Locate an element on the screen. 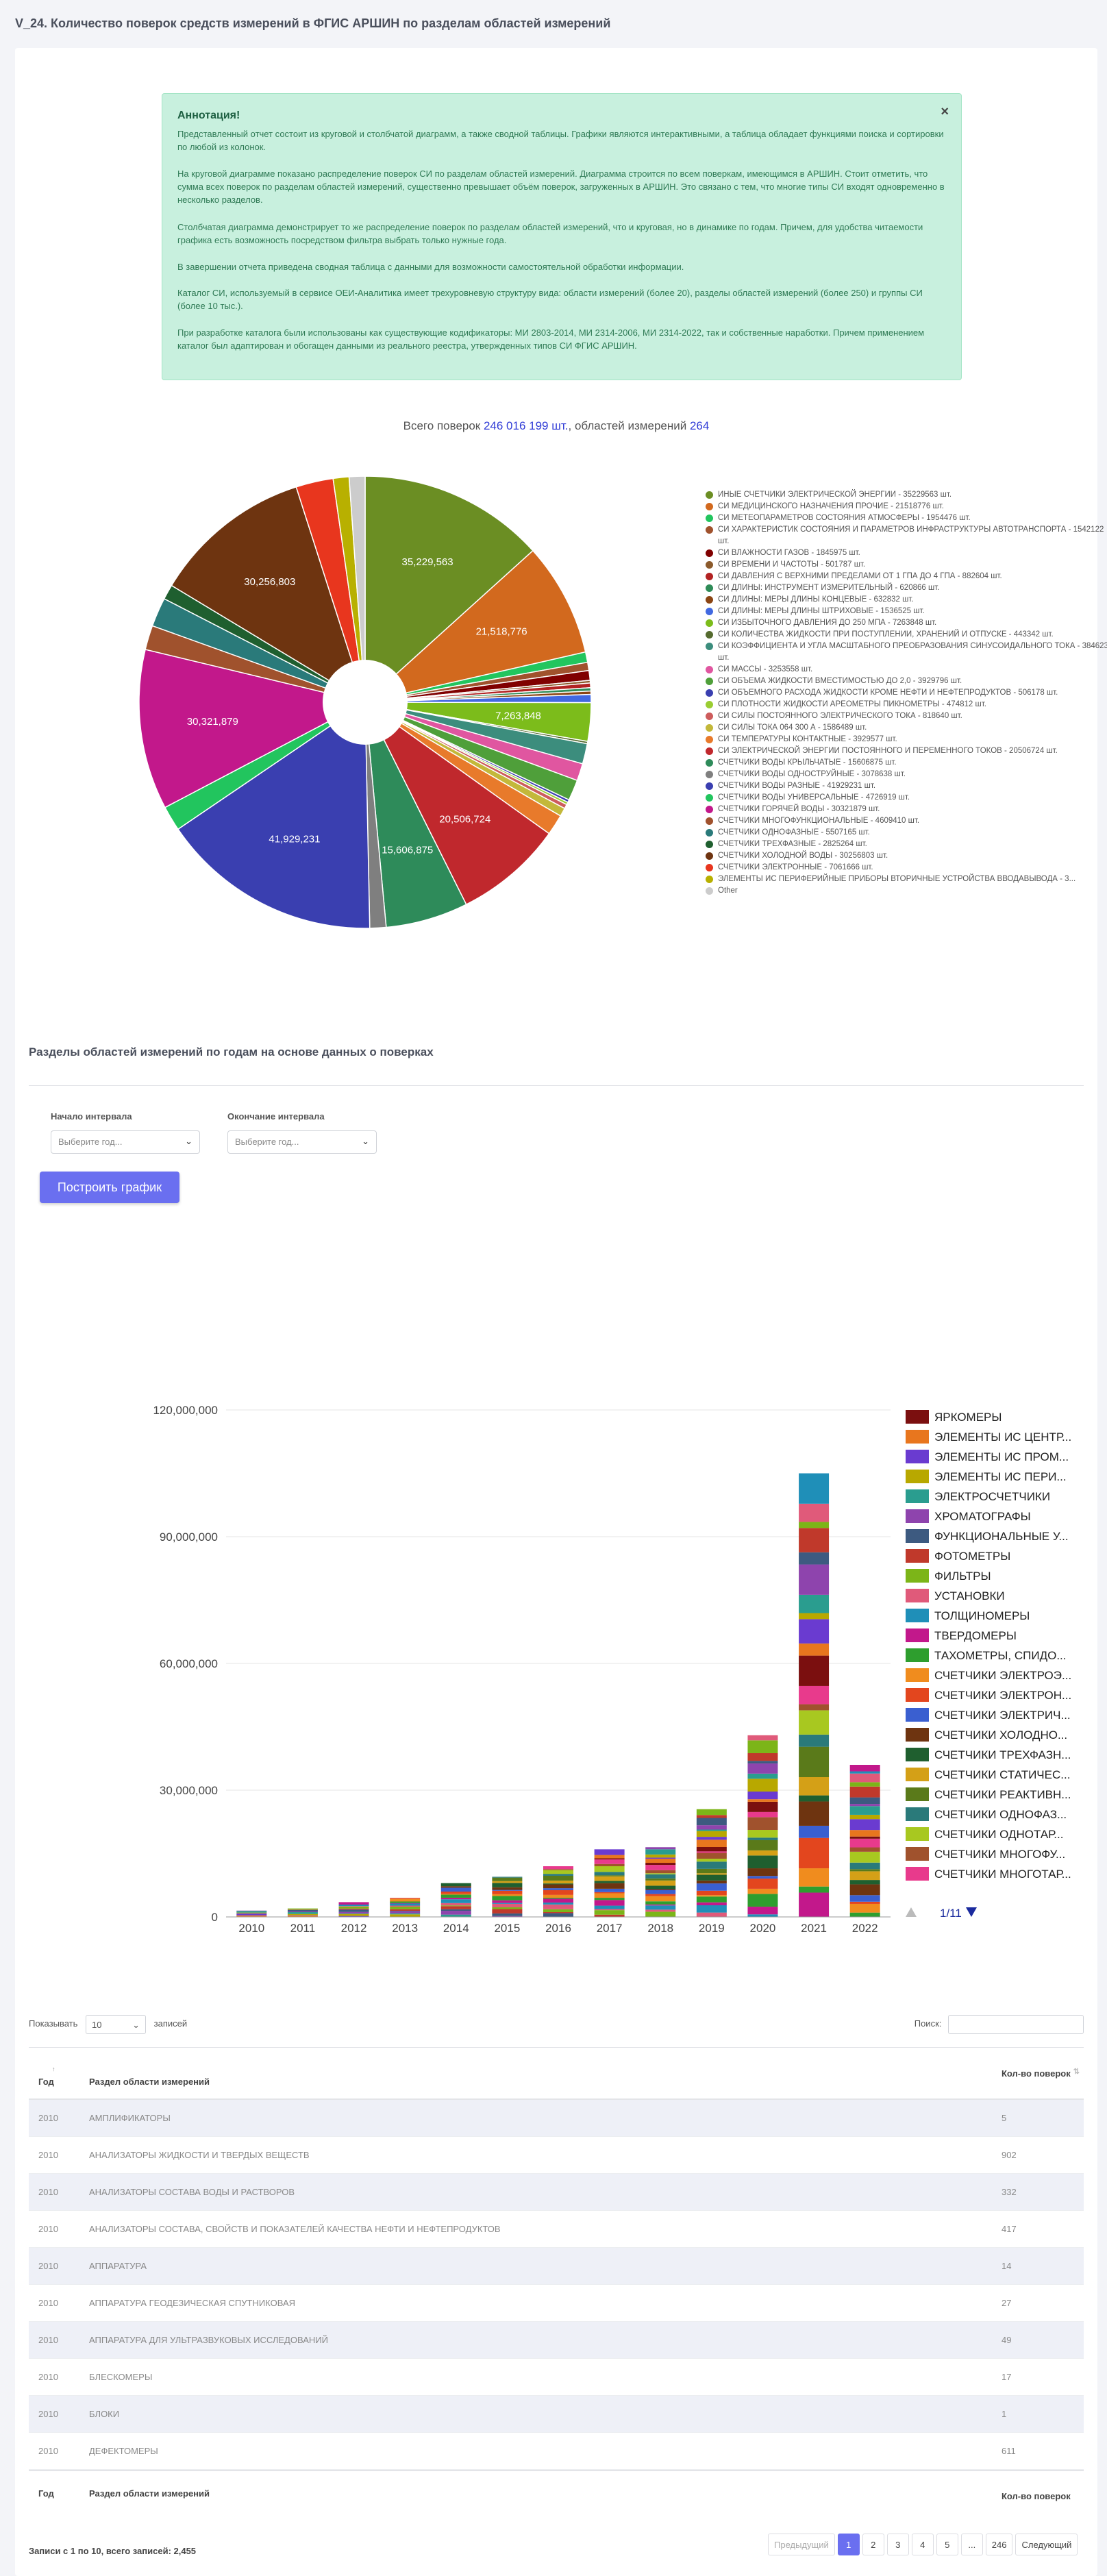 The height and width of the screenshot is (2576, 1107). pie-legend-item: СЧЕТЧИКИ ВОДЫ КРЫЛЬЧАТЫЕ - 15606875 шт. is located at coordinates (906, 763).